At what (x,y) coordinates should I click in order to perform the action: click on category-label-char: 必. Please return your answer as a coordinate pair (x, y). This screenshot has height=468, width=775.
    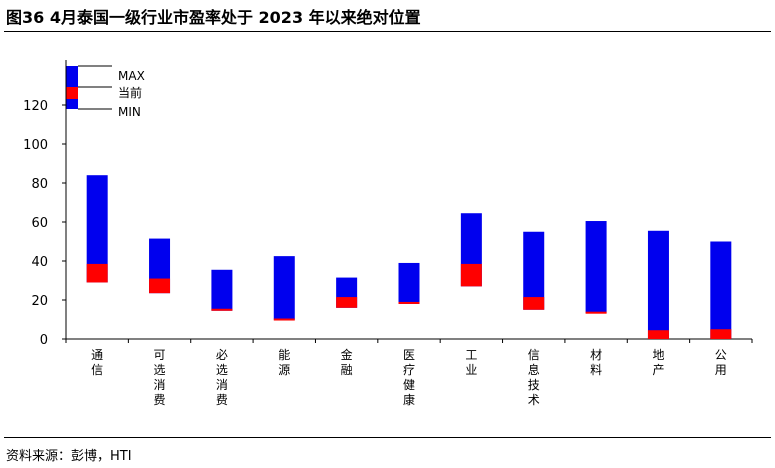
    Looking at the image, I should click on (222, 355).